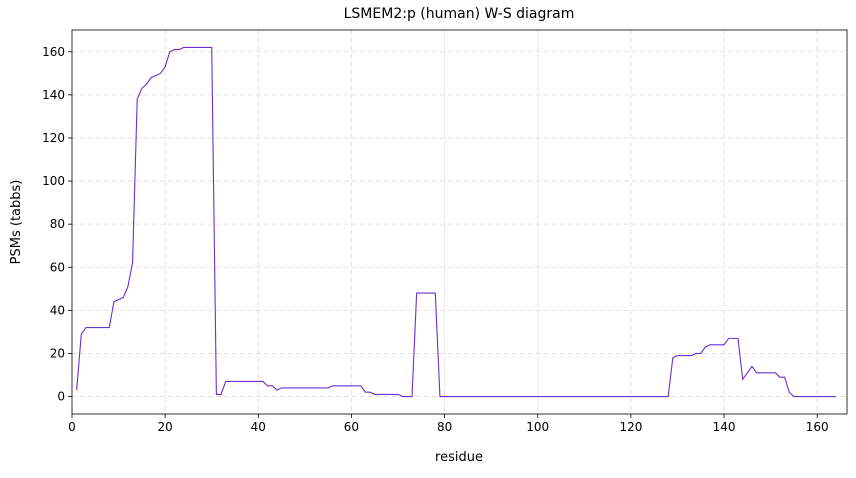 The width and height of the screenshot is (856, 478). Describe the element at coordinates (724, 427) in the screenshot. I see `x-tick-label: 140` at that location.